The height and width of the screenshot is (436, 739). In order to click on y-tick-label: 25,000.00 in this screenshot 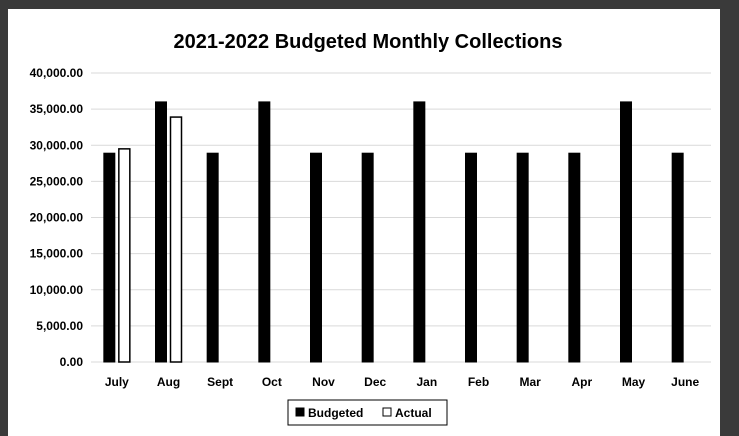, I will do `click(57, 181)`.